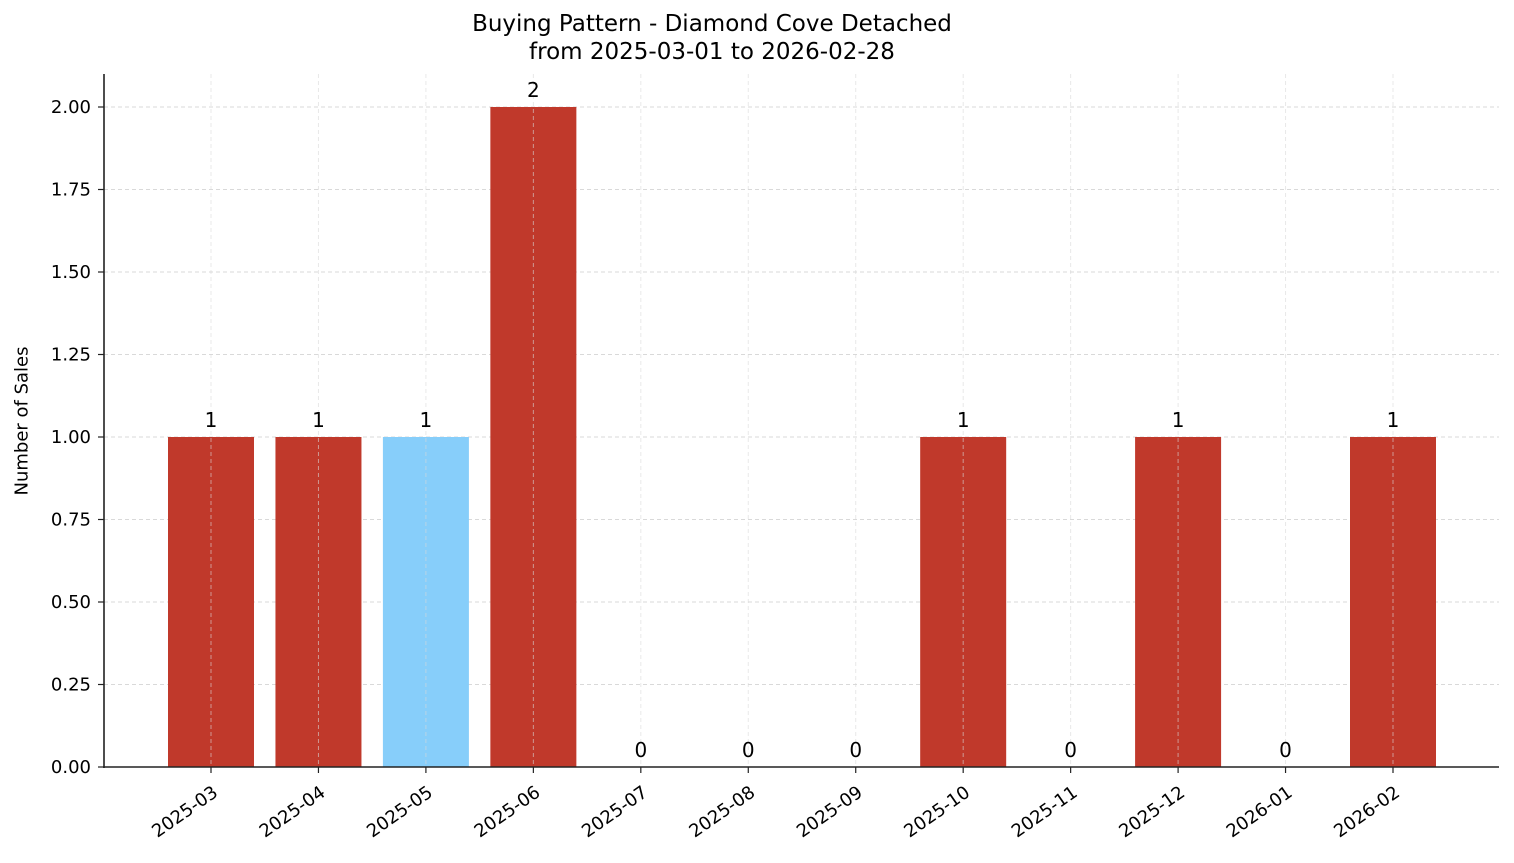 Image resolution: width=1514 pixels, height=863 pixels. What do you see at coordinates (1260, 812) in the screenshot?
I see `x-tick-label: 2026-01` at bounding box center [1260, 812].